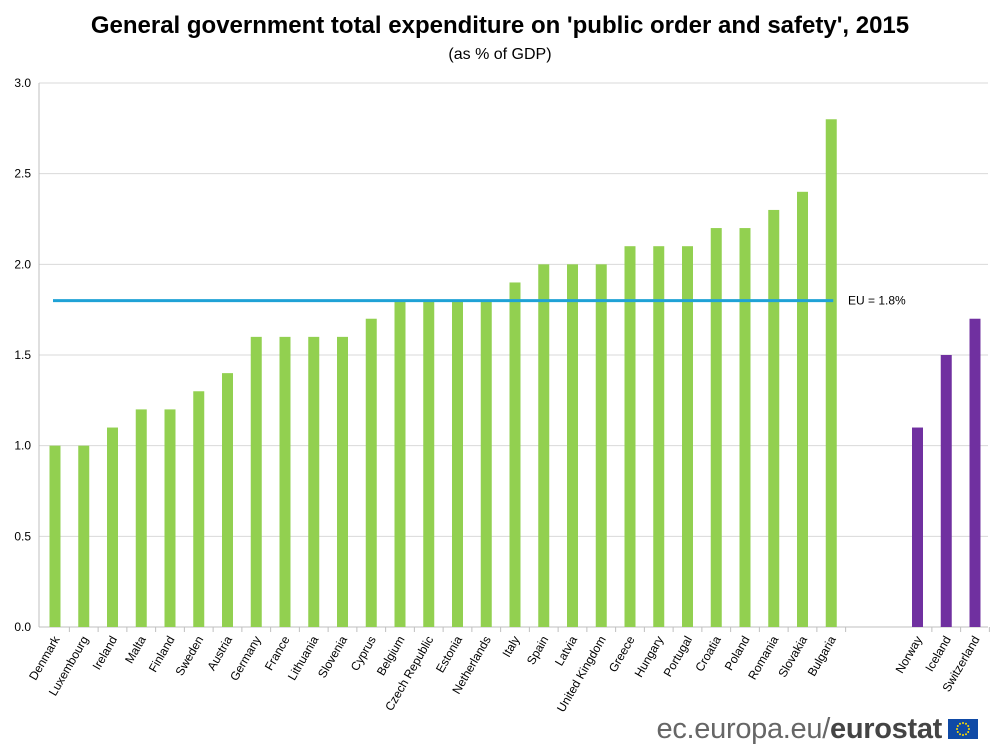 Image resolution: width=1000 pixels, height=750 pixels. I want to click on bar-hungary, so click(659, 436).